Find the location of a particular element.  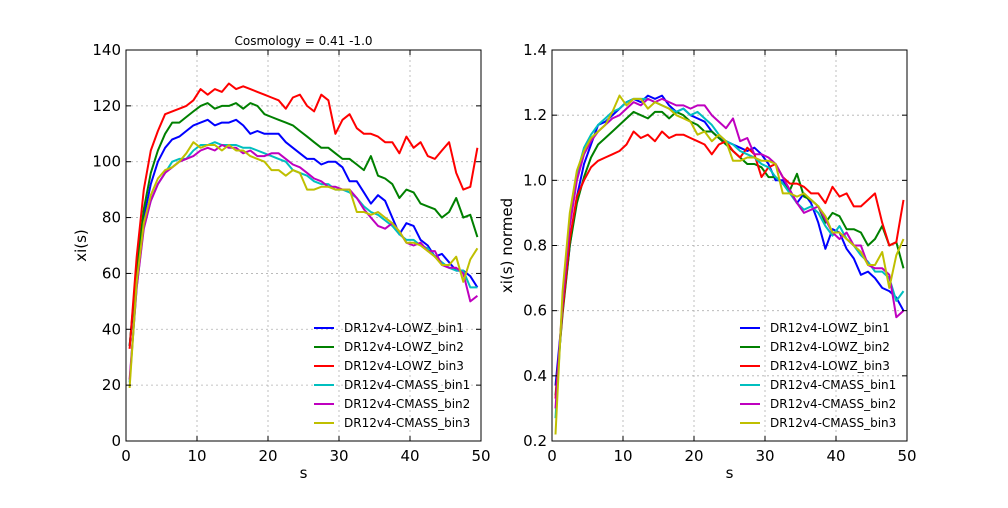

y-tick-label: 60 is located at coordinates (111, 273).